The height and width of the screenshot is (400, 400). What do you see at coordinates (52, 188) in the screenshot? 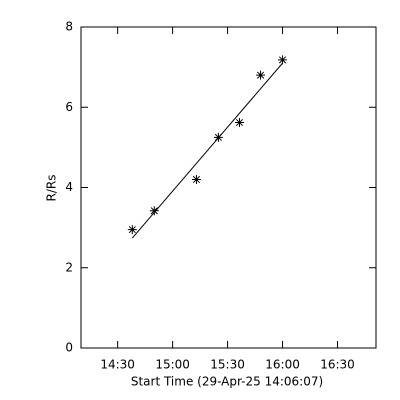
I see `y-axis-label: R/Rs` at bounding box center [52, 188].